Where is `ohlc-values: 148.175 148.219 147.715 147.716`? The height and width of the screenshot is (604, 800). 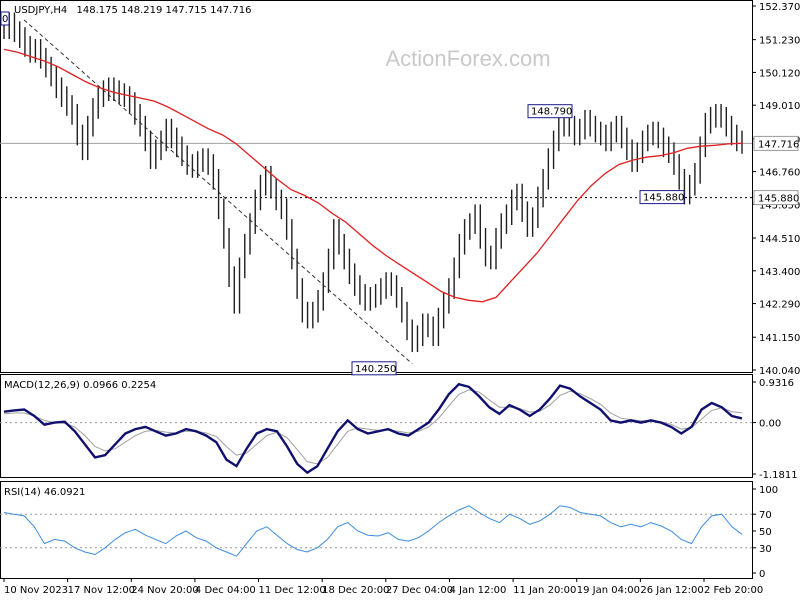
ohlc-values: 148.175 148.219 147.715 147.716 is located at coordinates (163, 10).